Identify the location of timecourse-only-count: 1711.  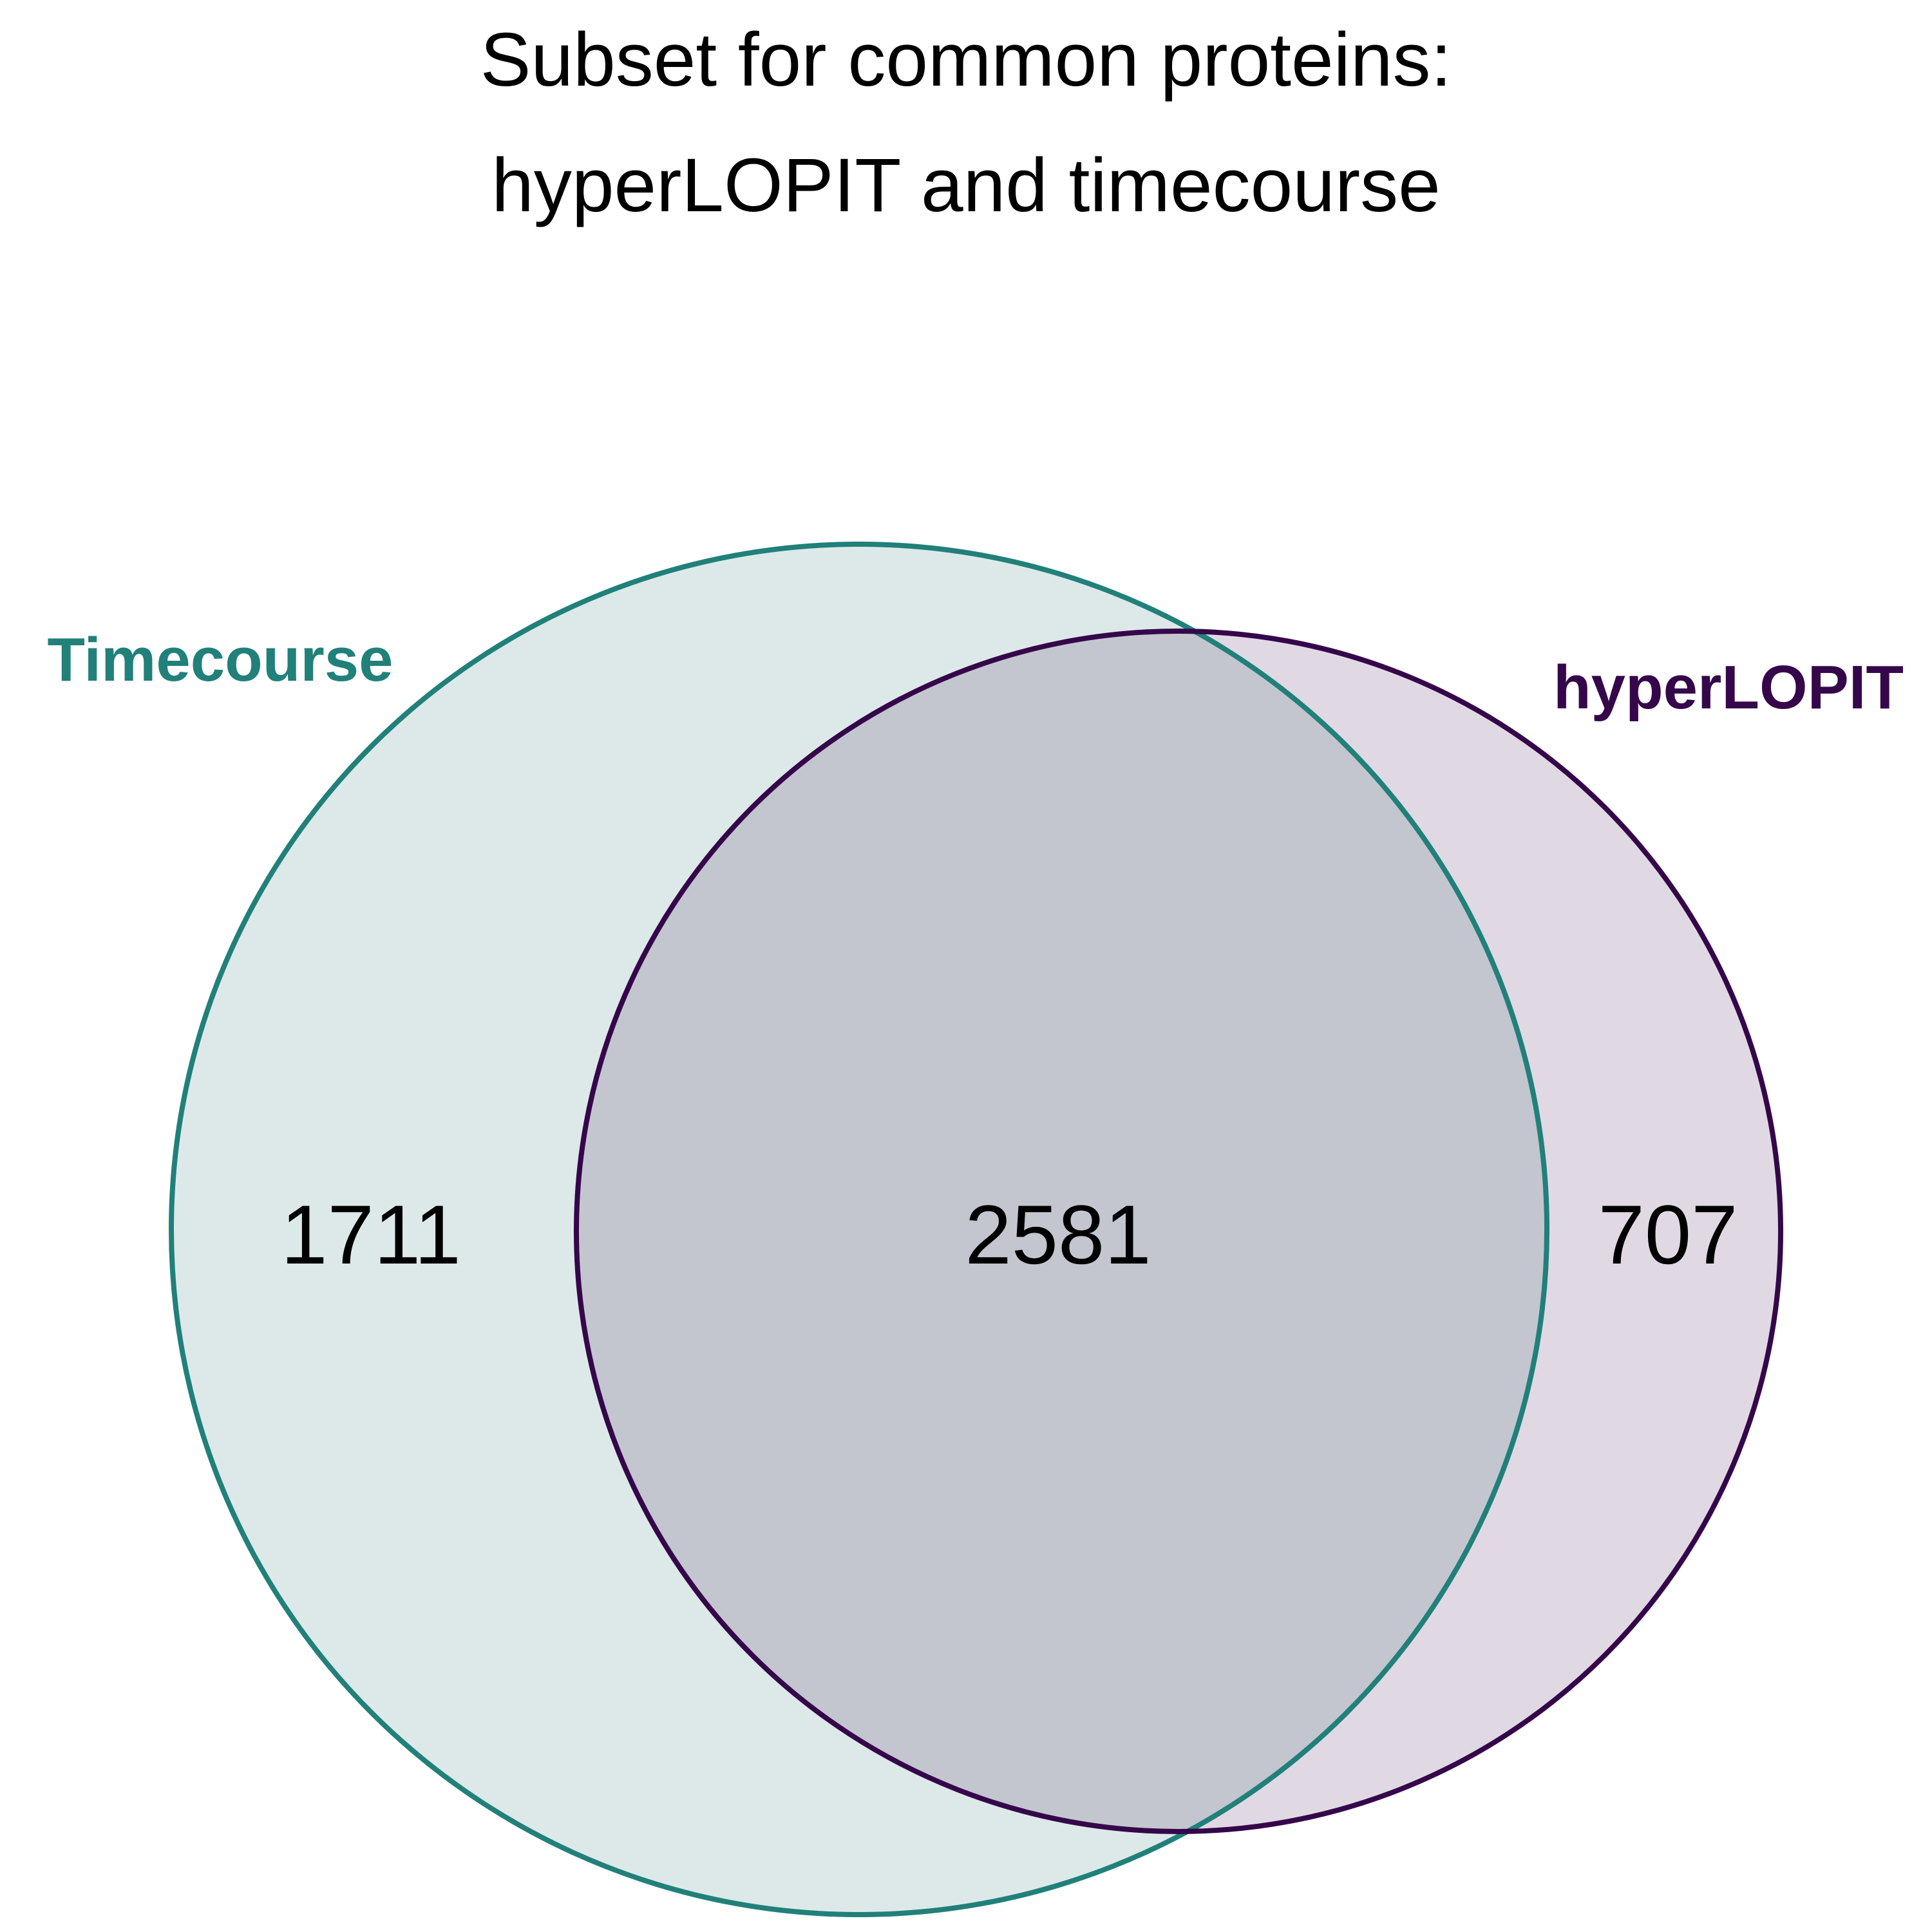
(371, 1235).